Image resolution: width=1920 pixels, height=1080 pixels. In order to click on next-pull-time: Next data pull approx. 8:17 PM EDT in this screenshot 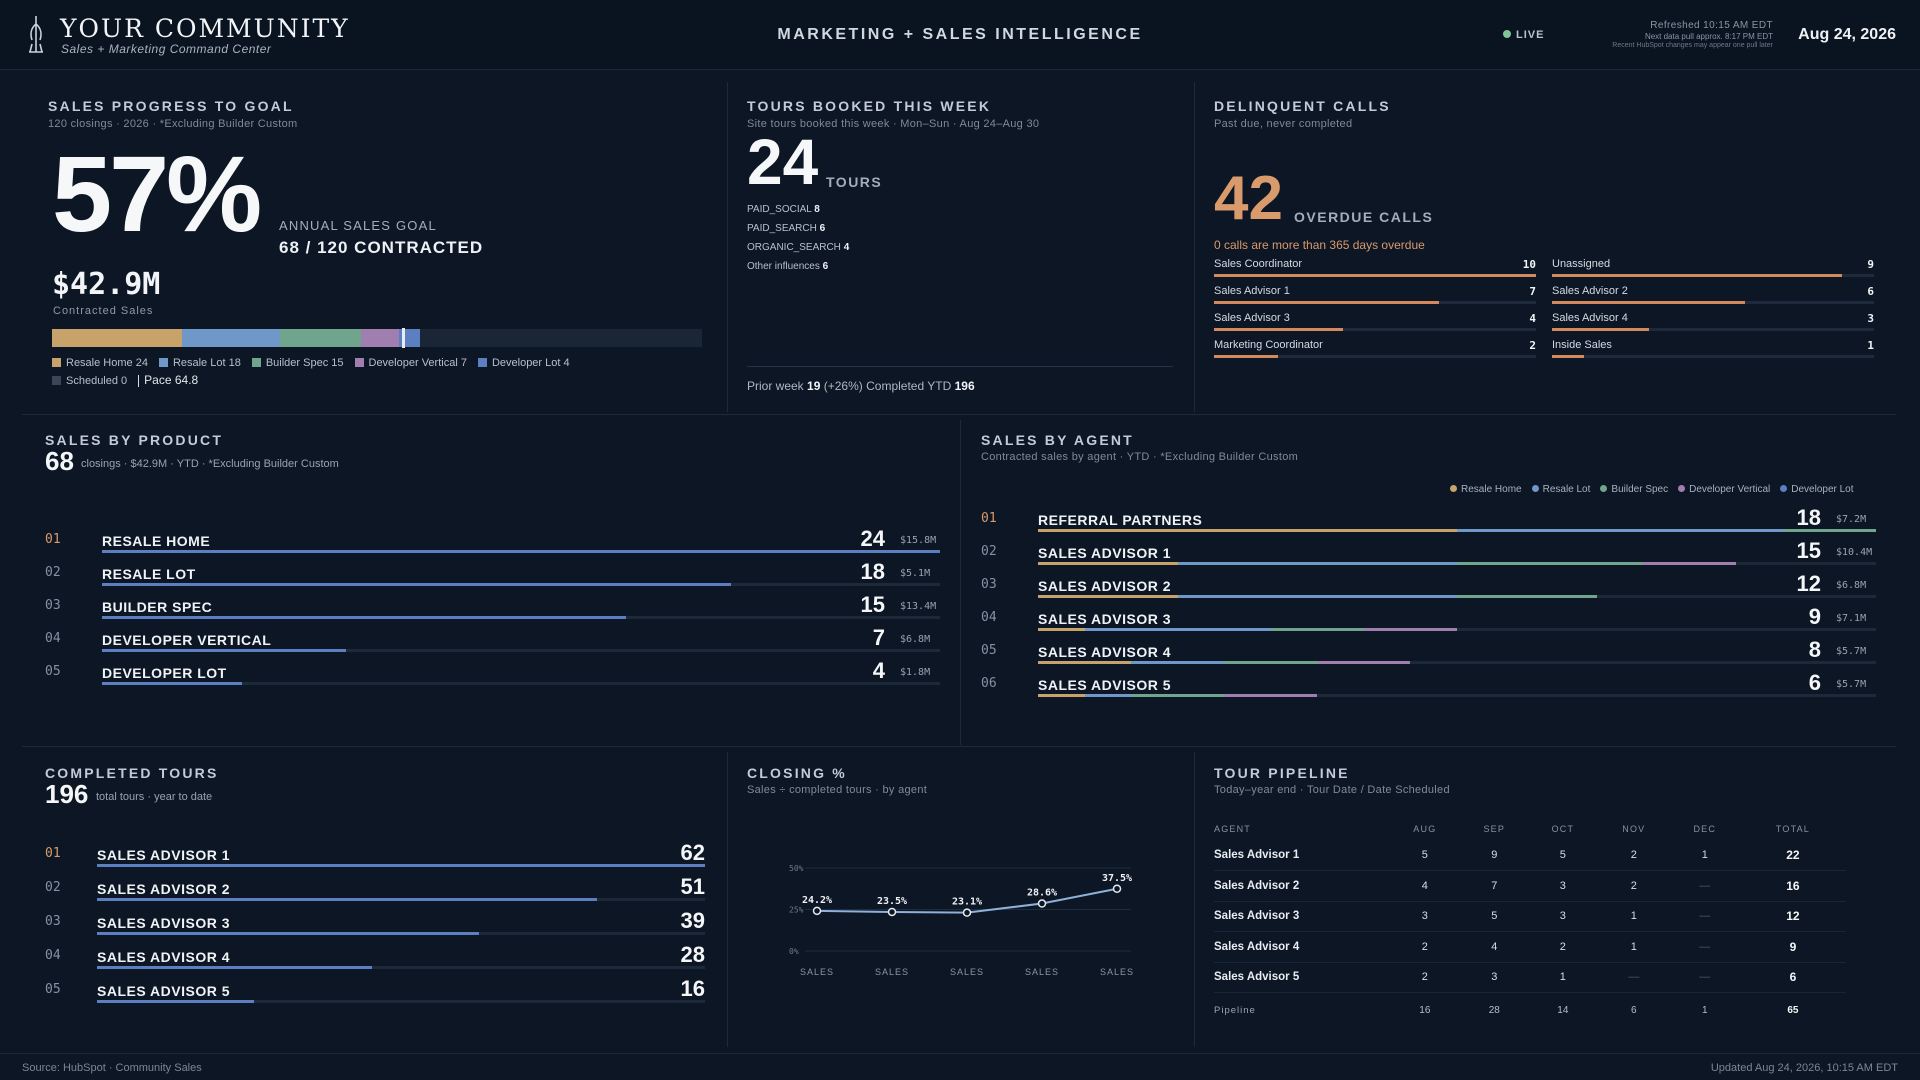, I will do `click(1708, 36)`.